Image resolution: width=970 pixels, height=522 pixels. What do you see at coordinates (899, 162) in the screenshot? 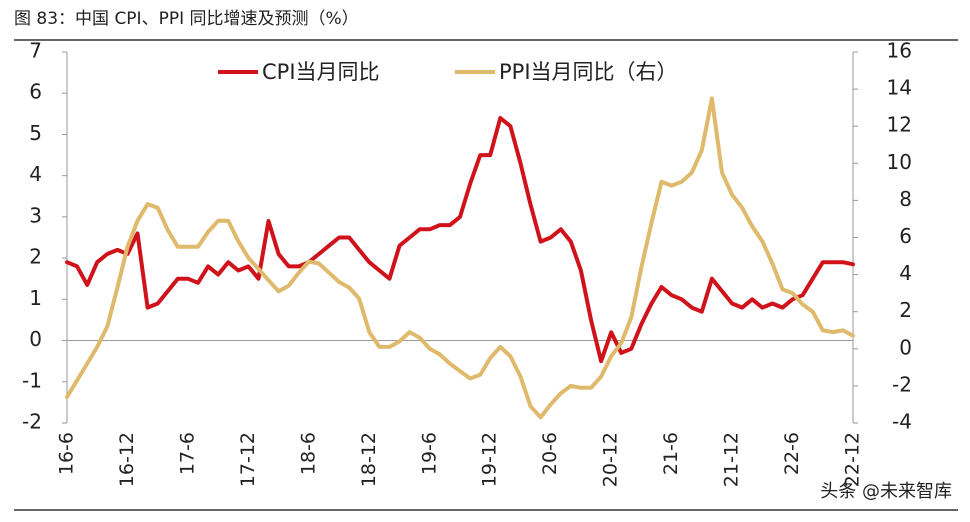
I see `y2-tick-label: 10` at bounding box center [899, 162].